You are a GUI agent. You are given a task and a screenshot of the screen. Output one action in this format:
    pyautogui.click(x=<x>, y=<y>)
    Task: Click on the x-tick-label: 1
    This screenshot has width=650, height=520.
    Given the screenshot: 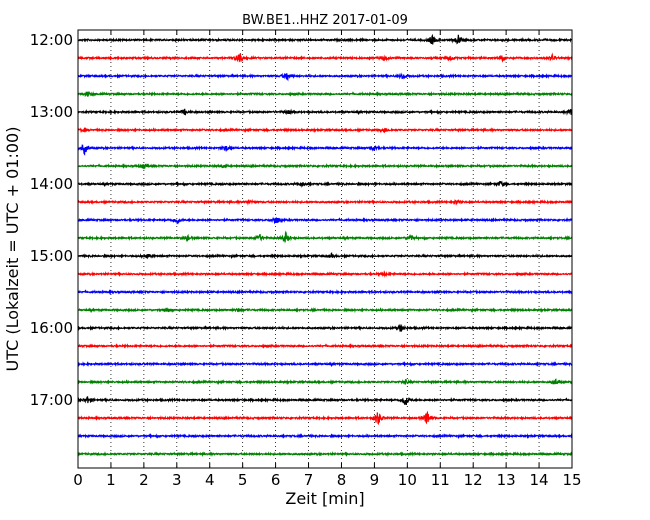 What is the action you would take?
    pyautogui.click(x=111, y=480)
    